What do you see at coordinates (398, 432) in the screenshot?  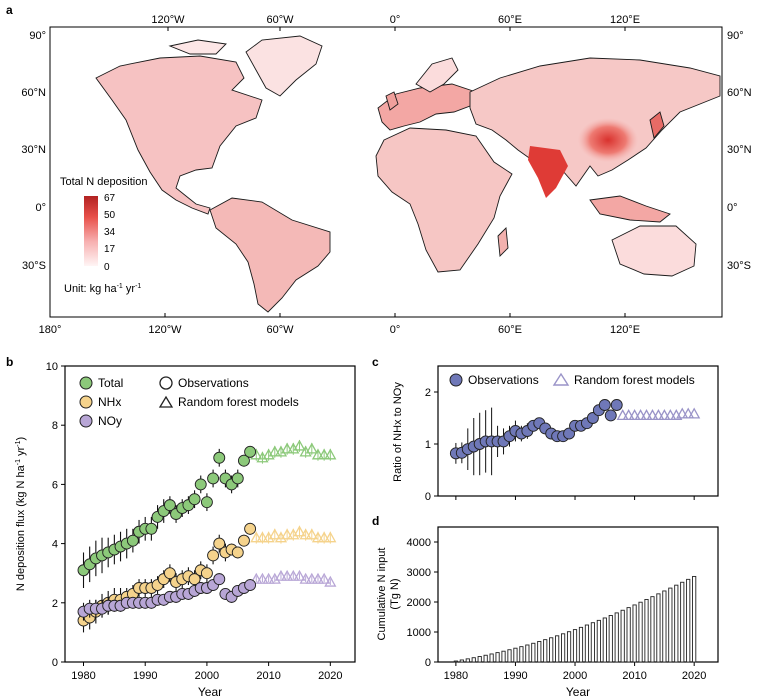 I see `panel-c-y-label: Ratio of NHx to NOy` at bounding box center [398, 432].